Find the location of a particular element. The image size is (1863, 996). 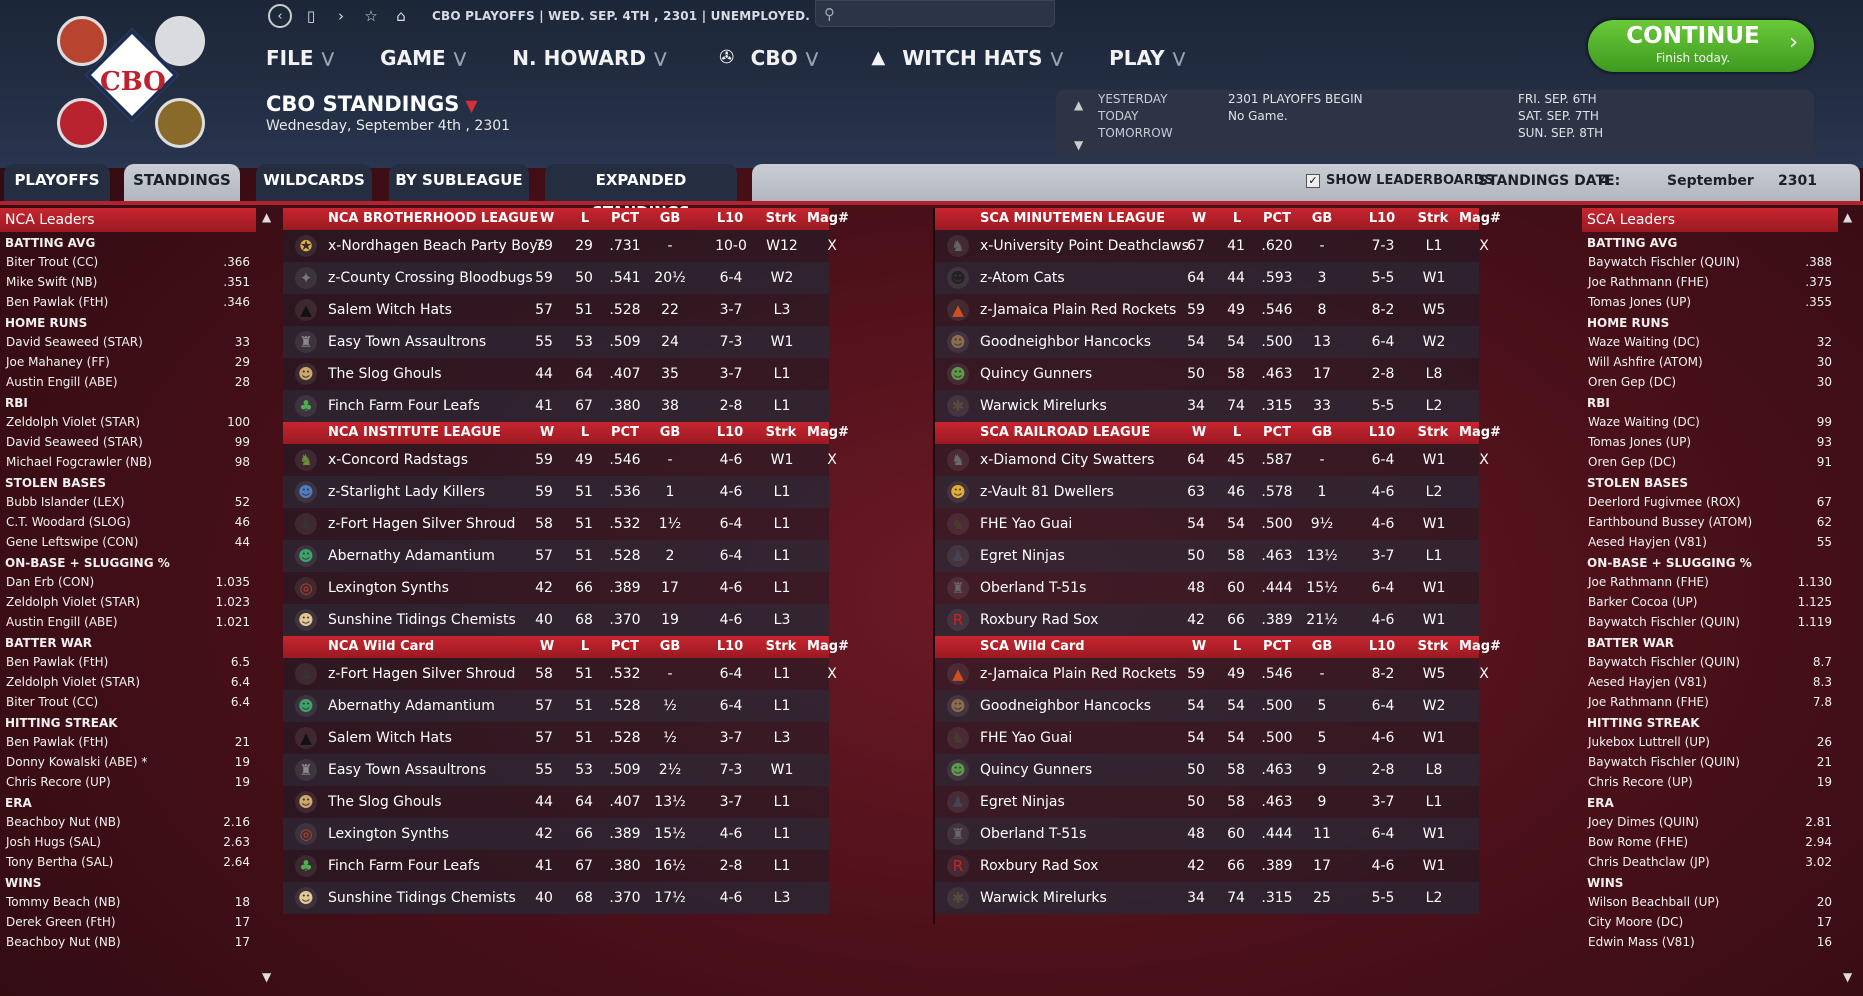

table-row: ♞ FHE Yao Guai 54 54 .500 9½ 4-6 W1 is located at coordinates (1207, 524).